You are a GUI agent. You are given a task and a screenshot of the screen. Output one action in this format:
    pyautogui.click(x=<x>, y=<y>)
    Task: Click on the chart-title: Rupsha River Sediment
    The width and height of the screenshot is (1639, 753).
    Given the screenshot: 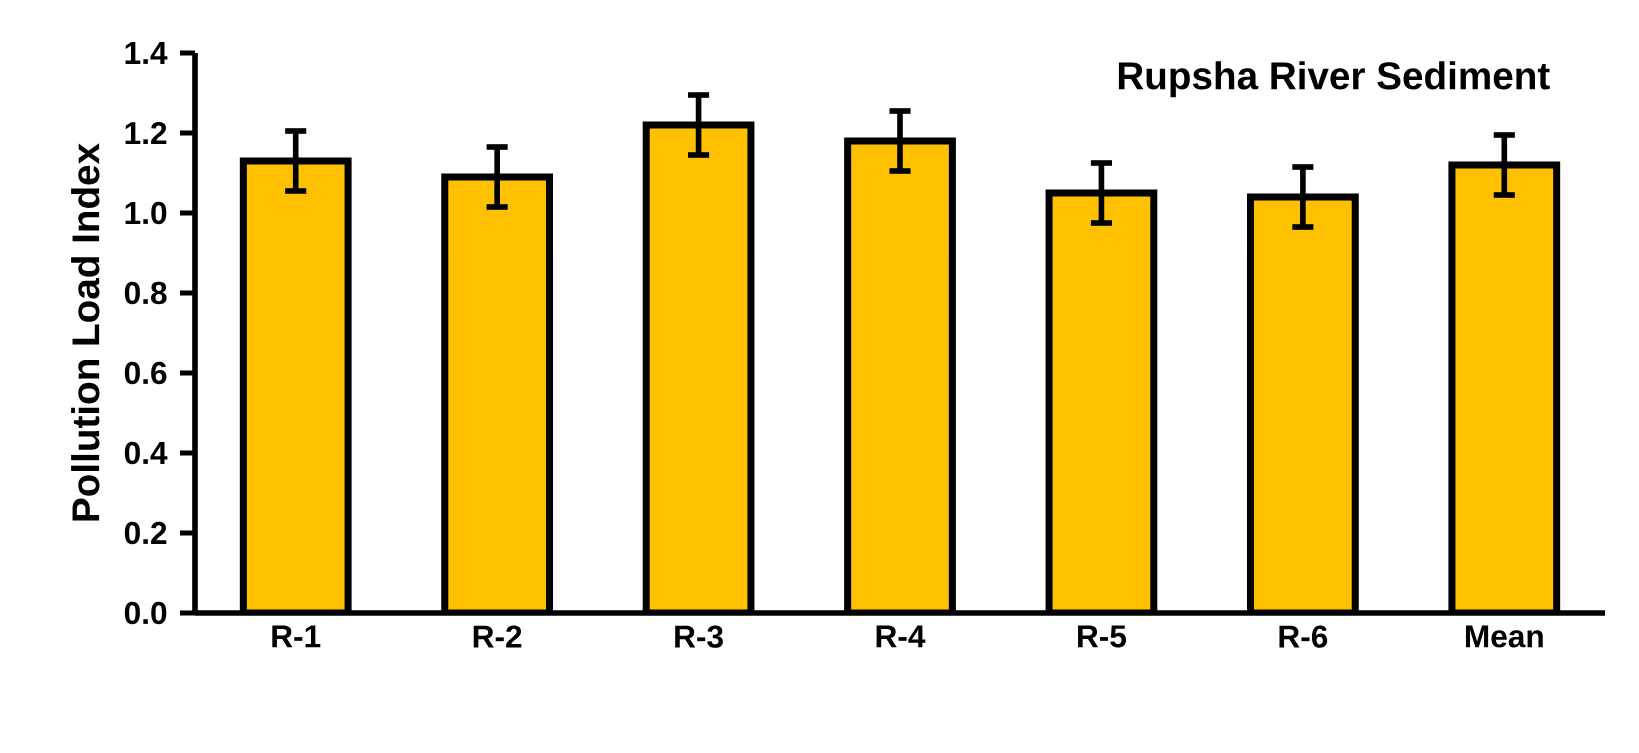 What is the action you would take?
    pyautogui.click(x=1334, y=79)
    